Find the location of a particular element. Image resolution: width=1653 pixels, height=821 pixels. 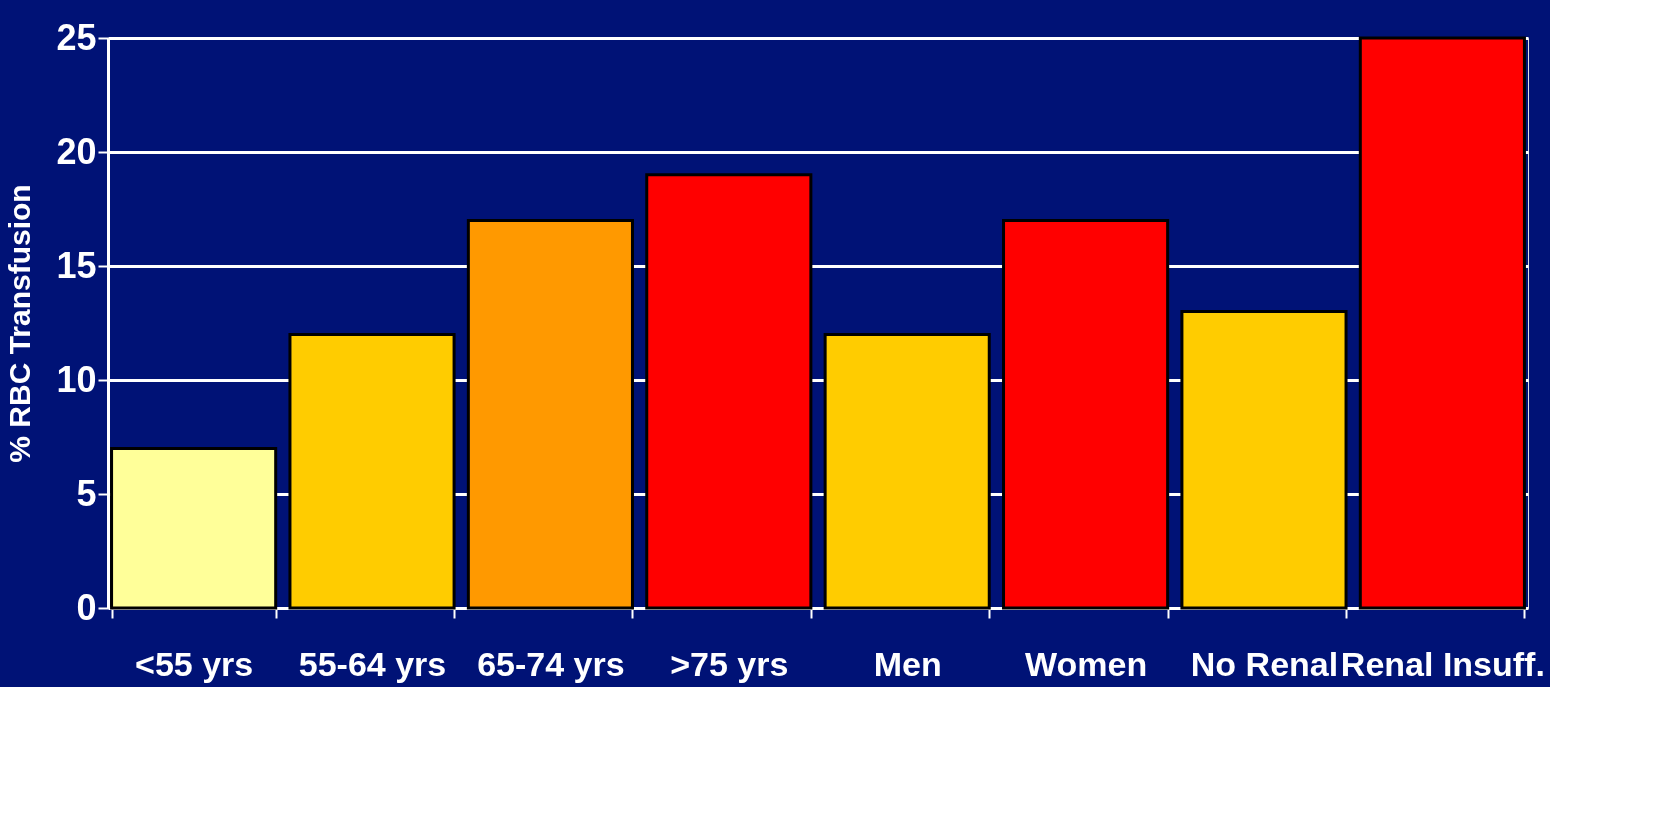

y-axis-title: % RBC Transfusion is located at coordinates (20, 323).